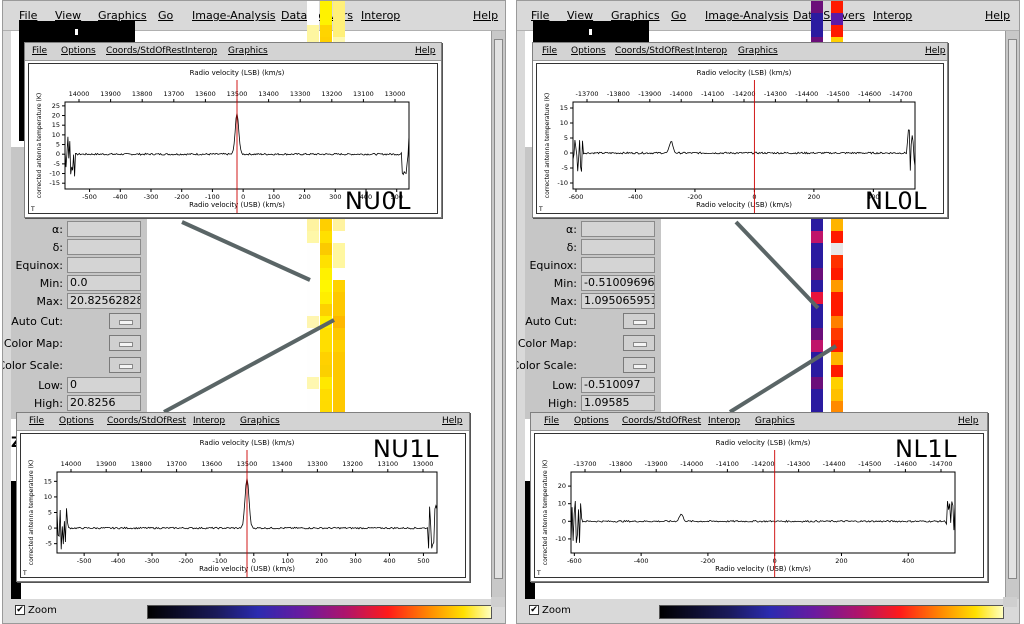 Image resolution: width=1024 pixels, height=624 pixels. What do you see at coordinates (331, 94) in the screenshot?
I see `top-tick-label: 13200` at bounding box center [331, 94].